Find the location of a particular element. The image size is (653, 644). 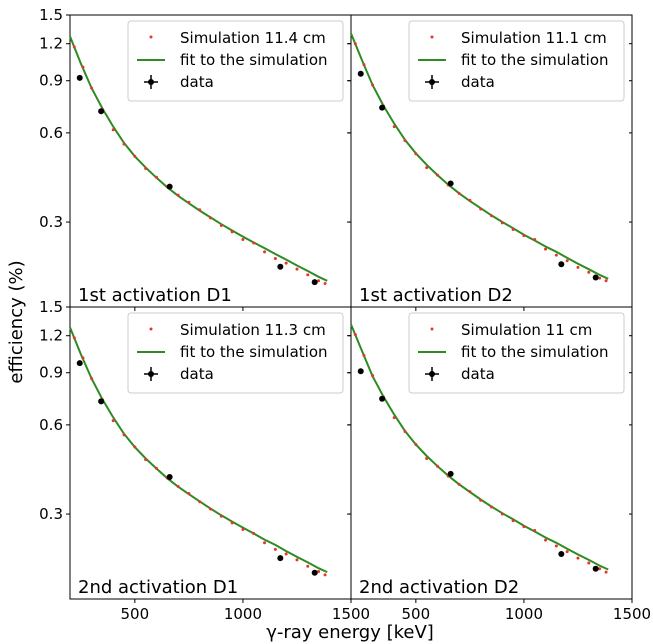

y-tick-label: 0.9 is located at coordinates (51, 373).